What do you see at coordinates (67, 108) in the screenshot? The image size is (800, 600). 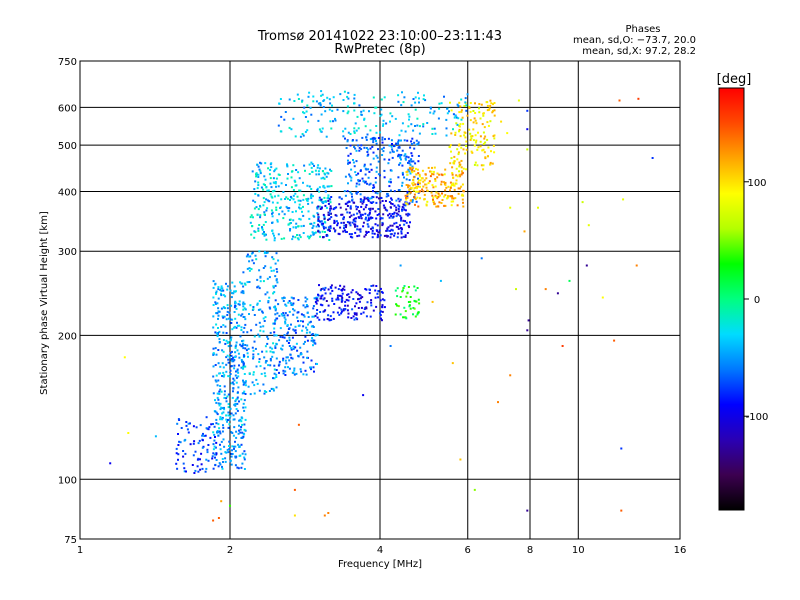 I see `y-tick-label: 600` at bounding box center [67, 108].